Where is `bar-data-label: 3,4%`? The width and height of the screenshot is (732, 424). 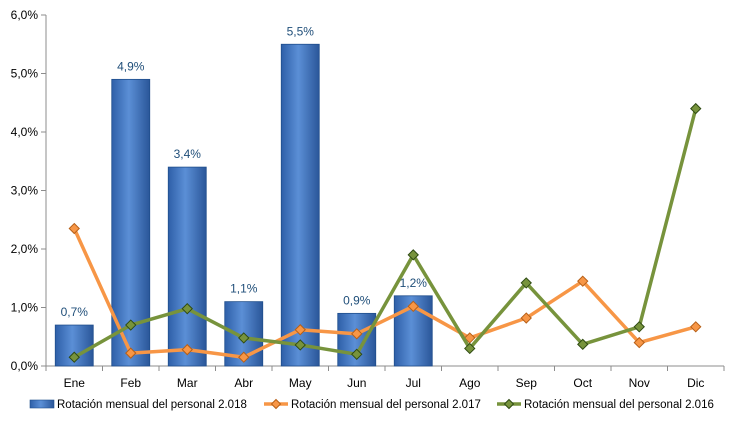 bar-data-label: 3,4% is located at coordinates (188, 154).